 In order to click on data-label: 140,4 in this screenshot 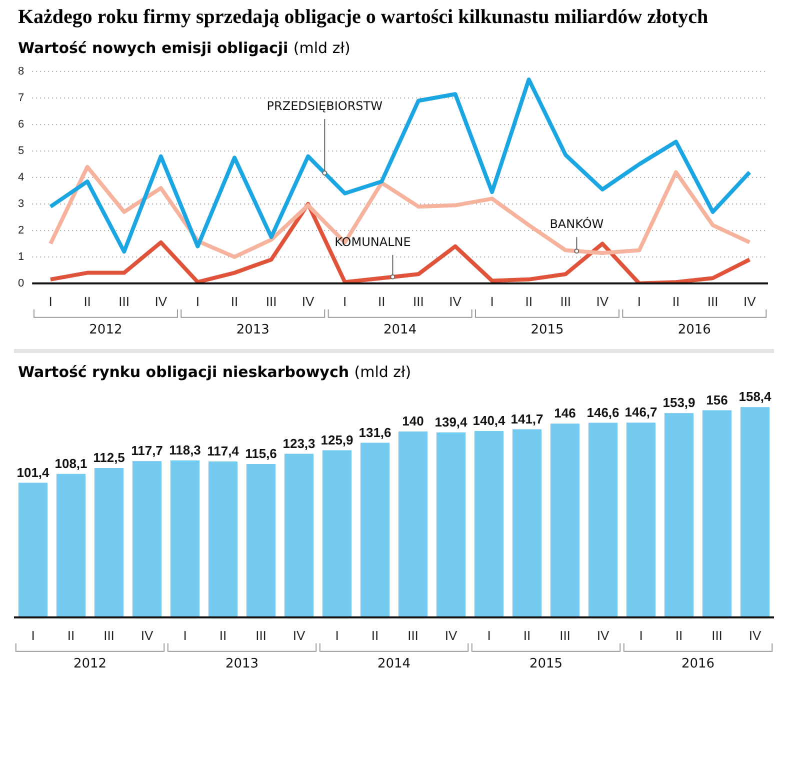, I will do `click(489, 420)`.